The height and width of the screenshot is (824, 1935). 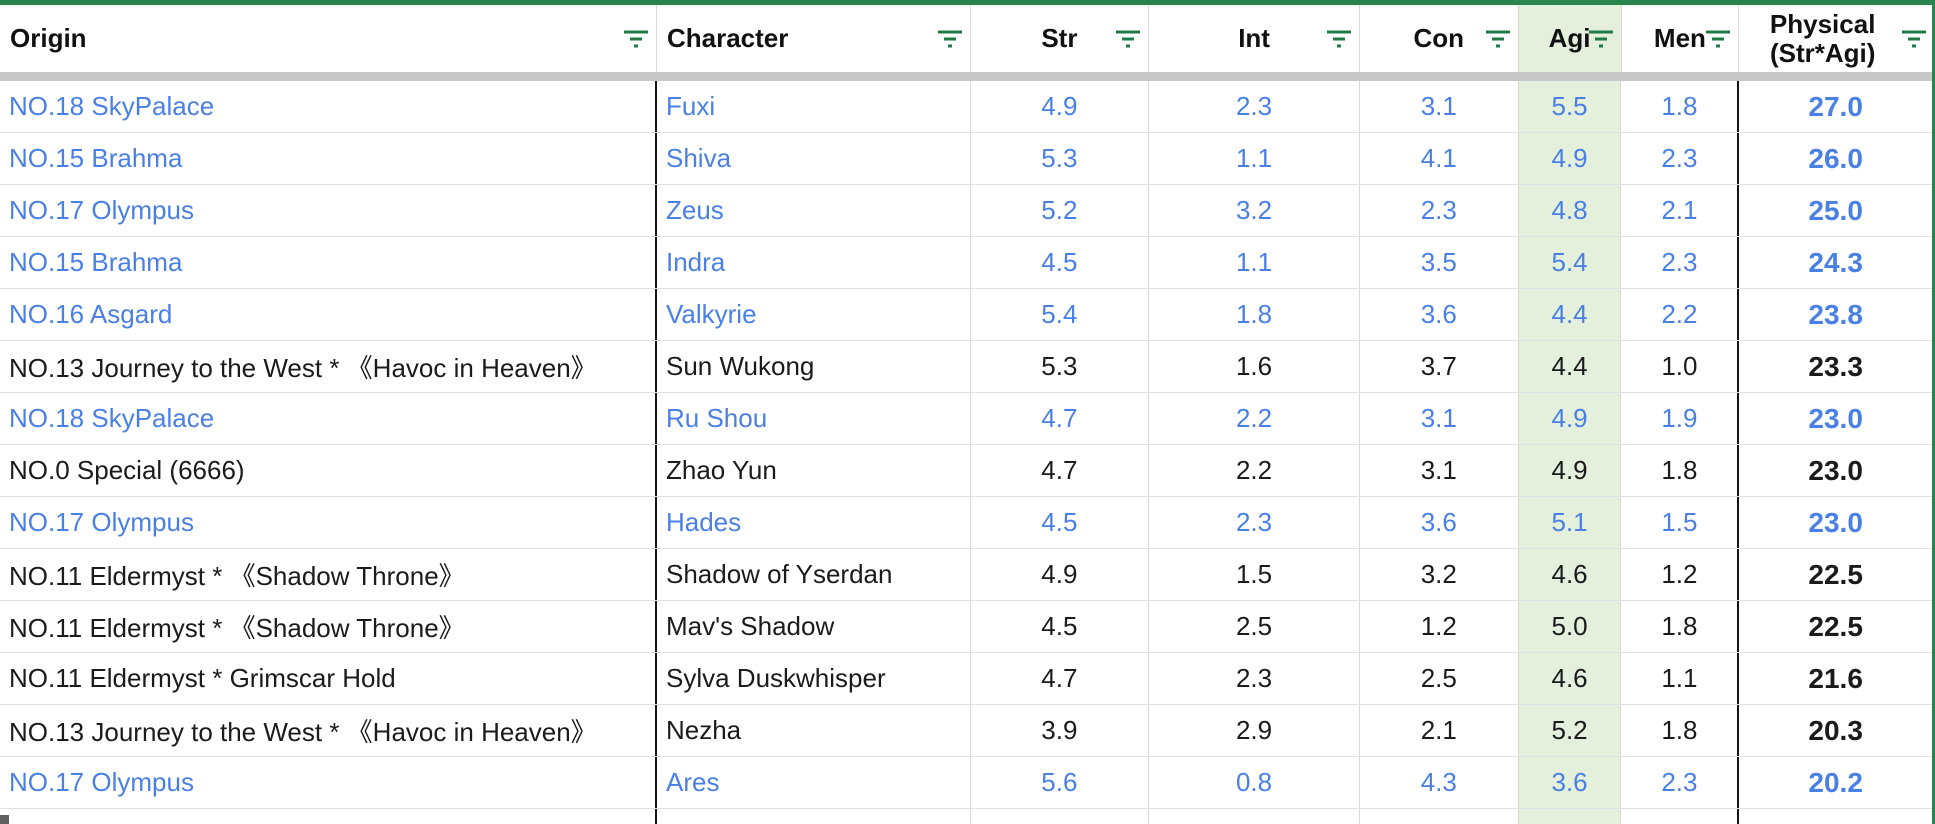 What do you see at coordinates (1254, 470) in the screenshot?
I see `cell-int: 2.2` at bounding box center [1254, 470].